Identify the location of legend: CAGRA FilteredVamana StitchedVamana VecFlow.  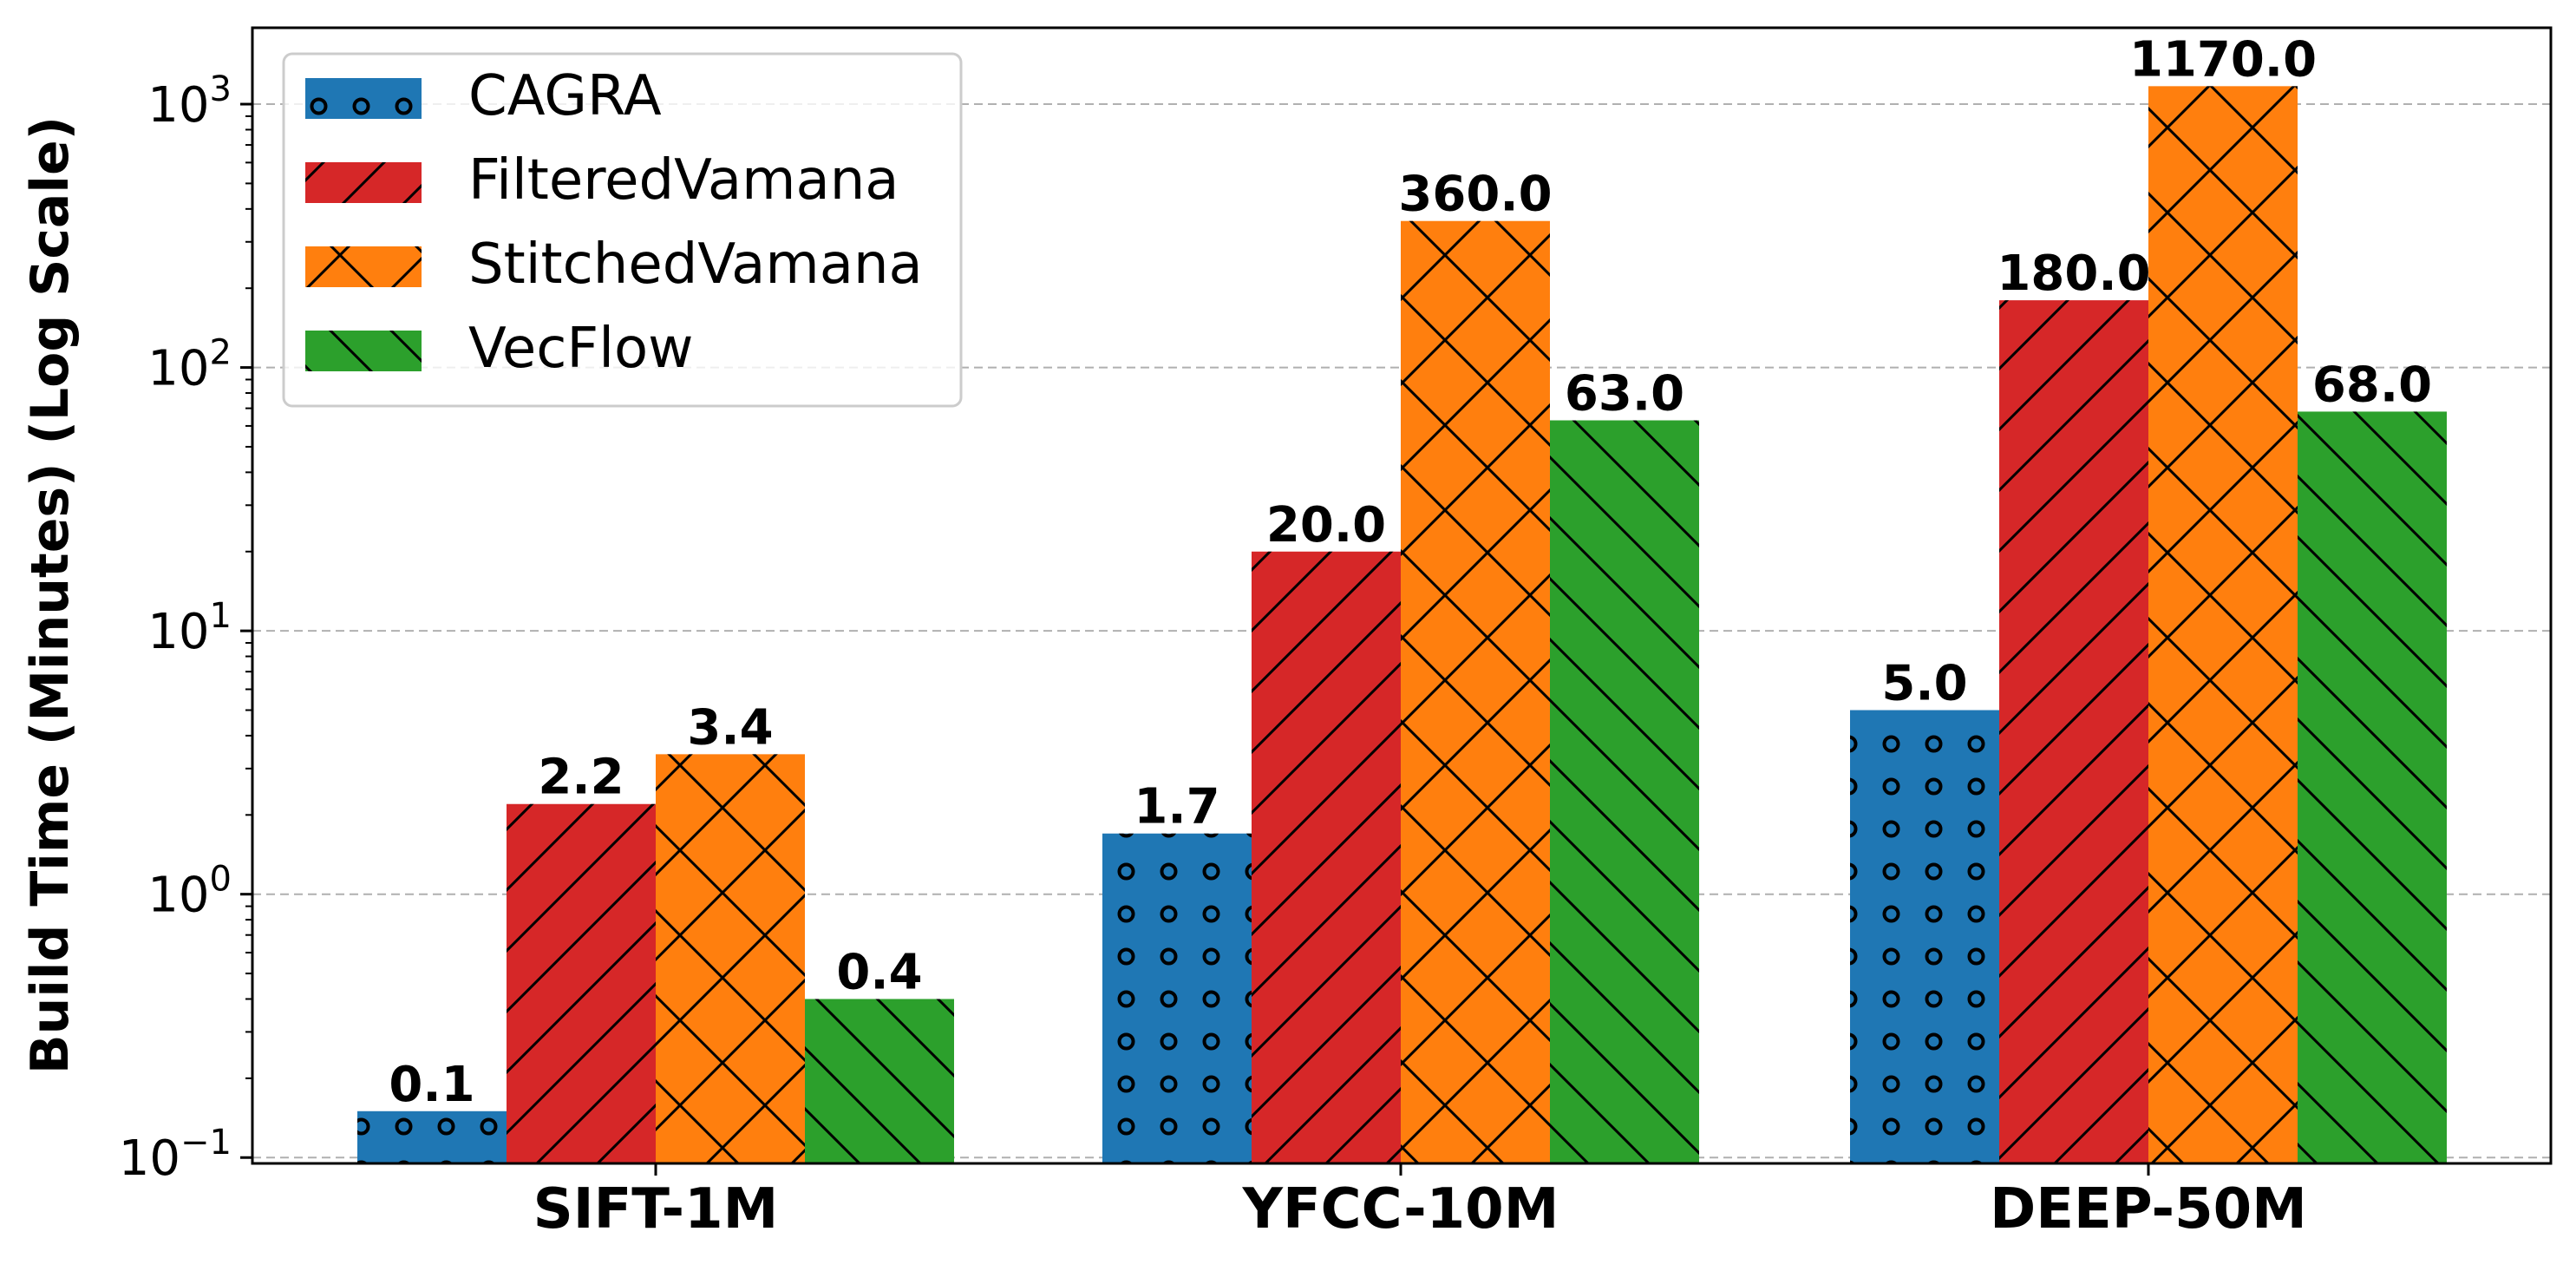
(622, 230).